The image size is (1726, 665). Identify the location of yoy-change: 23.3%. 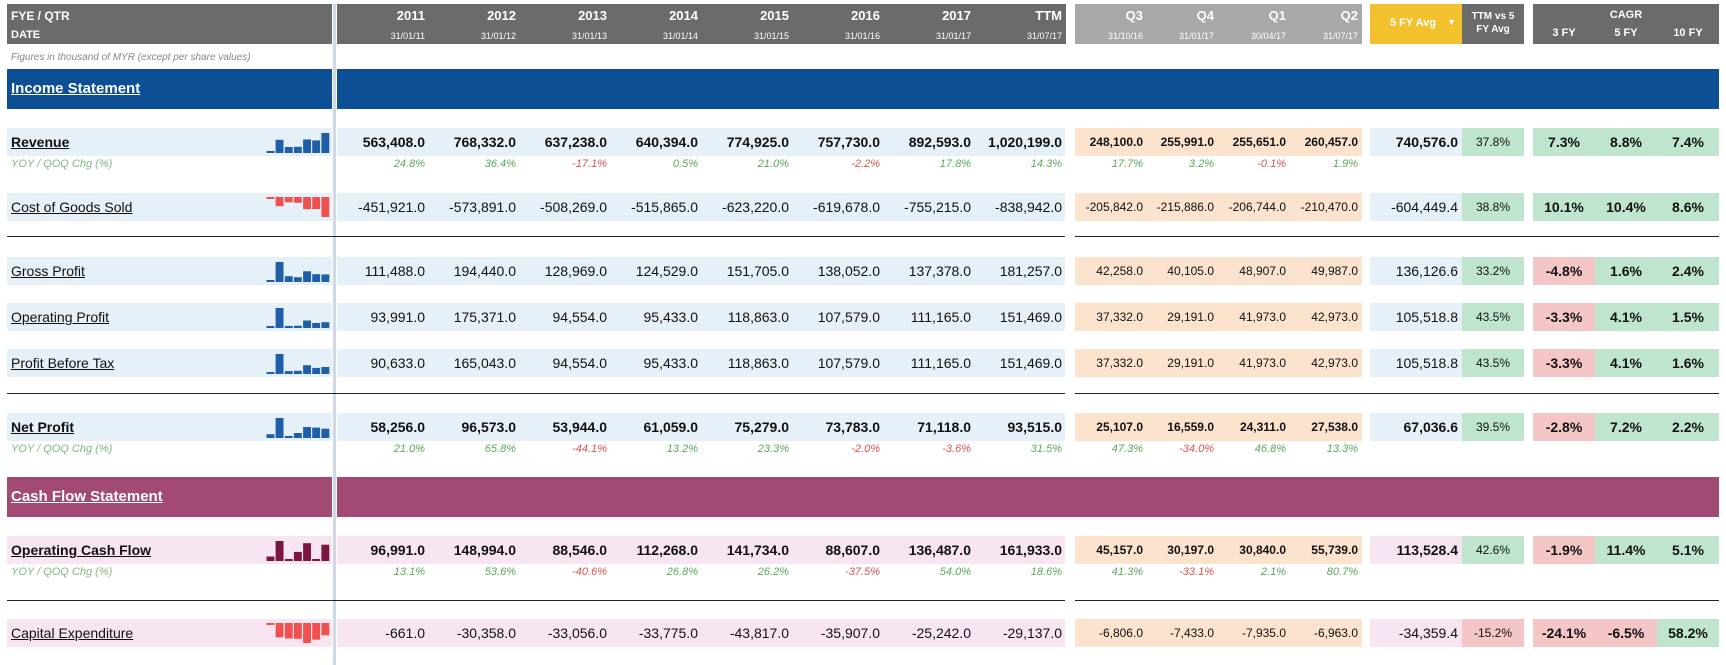
(773, 449).